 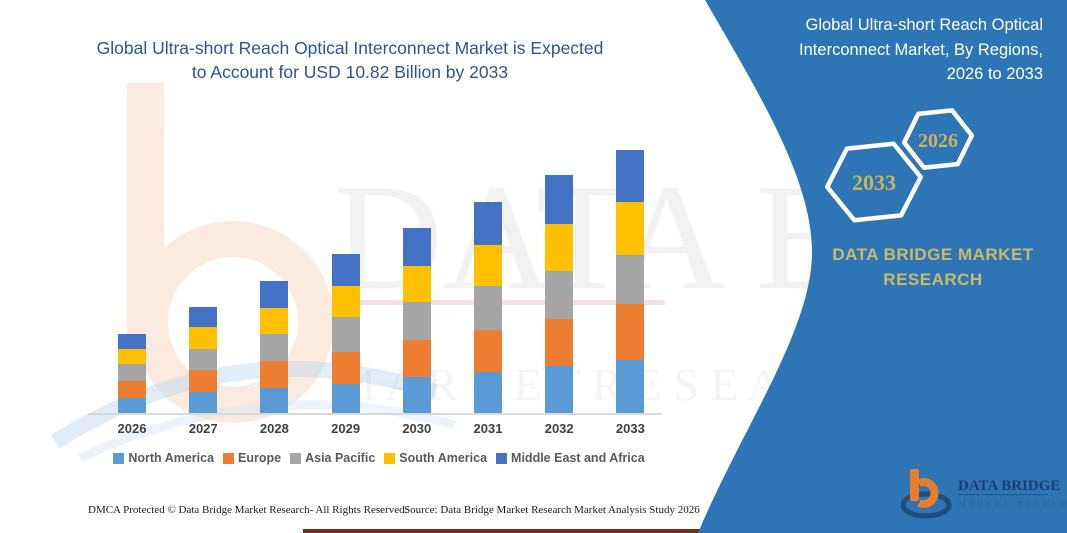 I want to click on legend-item-middle-east-and-africa: Middle East and Africa, so click(x=570, y=458).